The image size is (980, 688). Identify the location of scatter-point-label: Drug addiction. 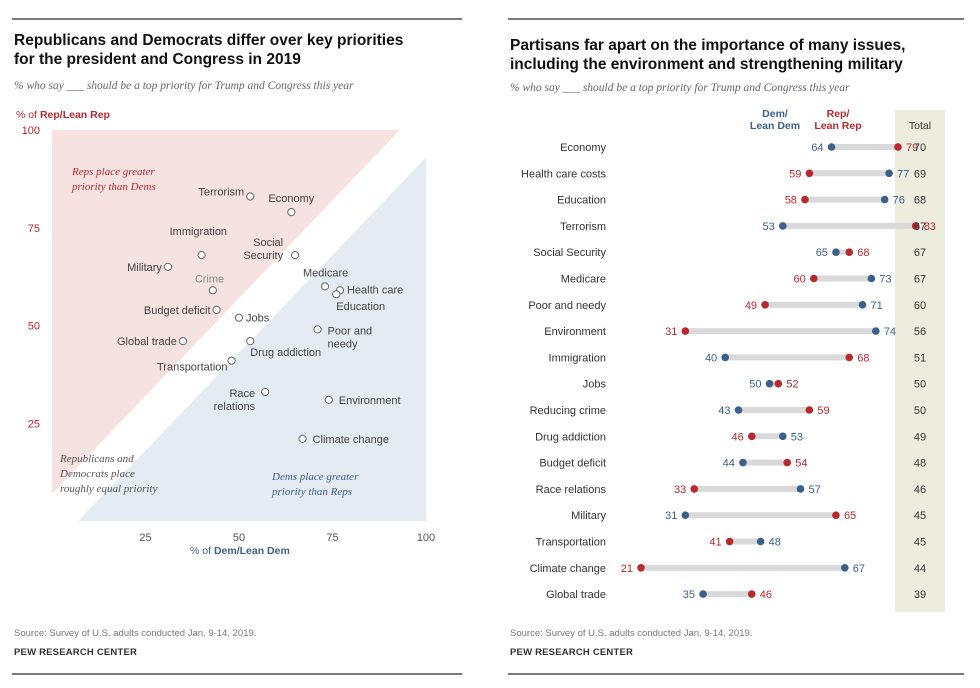
(285, 353).